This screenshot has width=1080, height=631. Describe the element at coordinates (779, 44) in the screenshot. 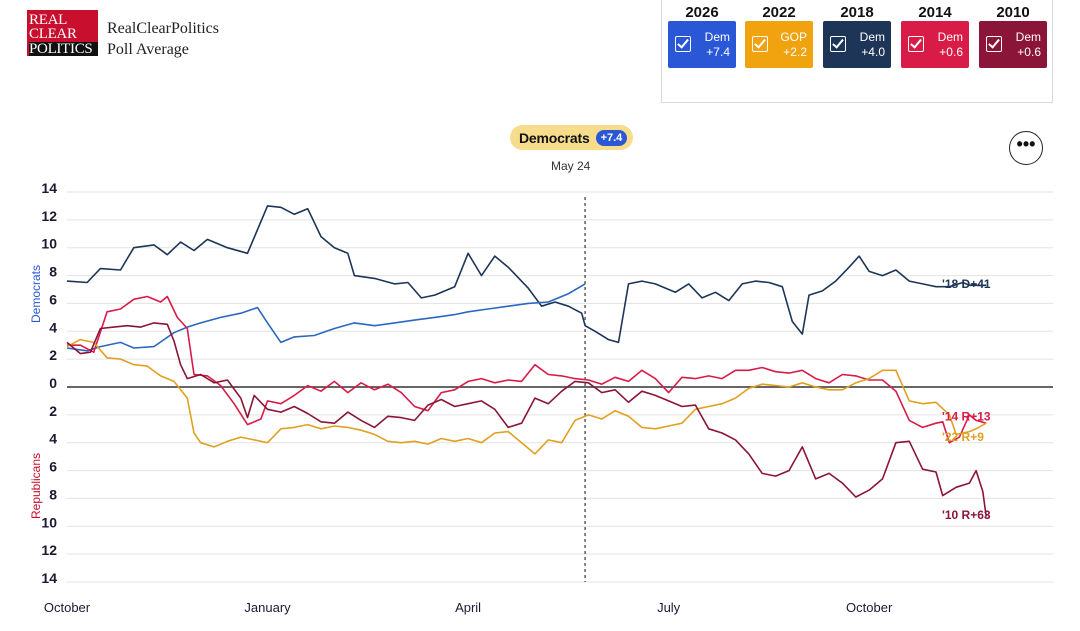

I see `election-toggle-2022: GOP +2.2` at that location.